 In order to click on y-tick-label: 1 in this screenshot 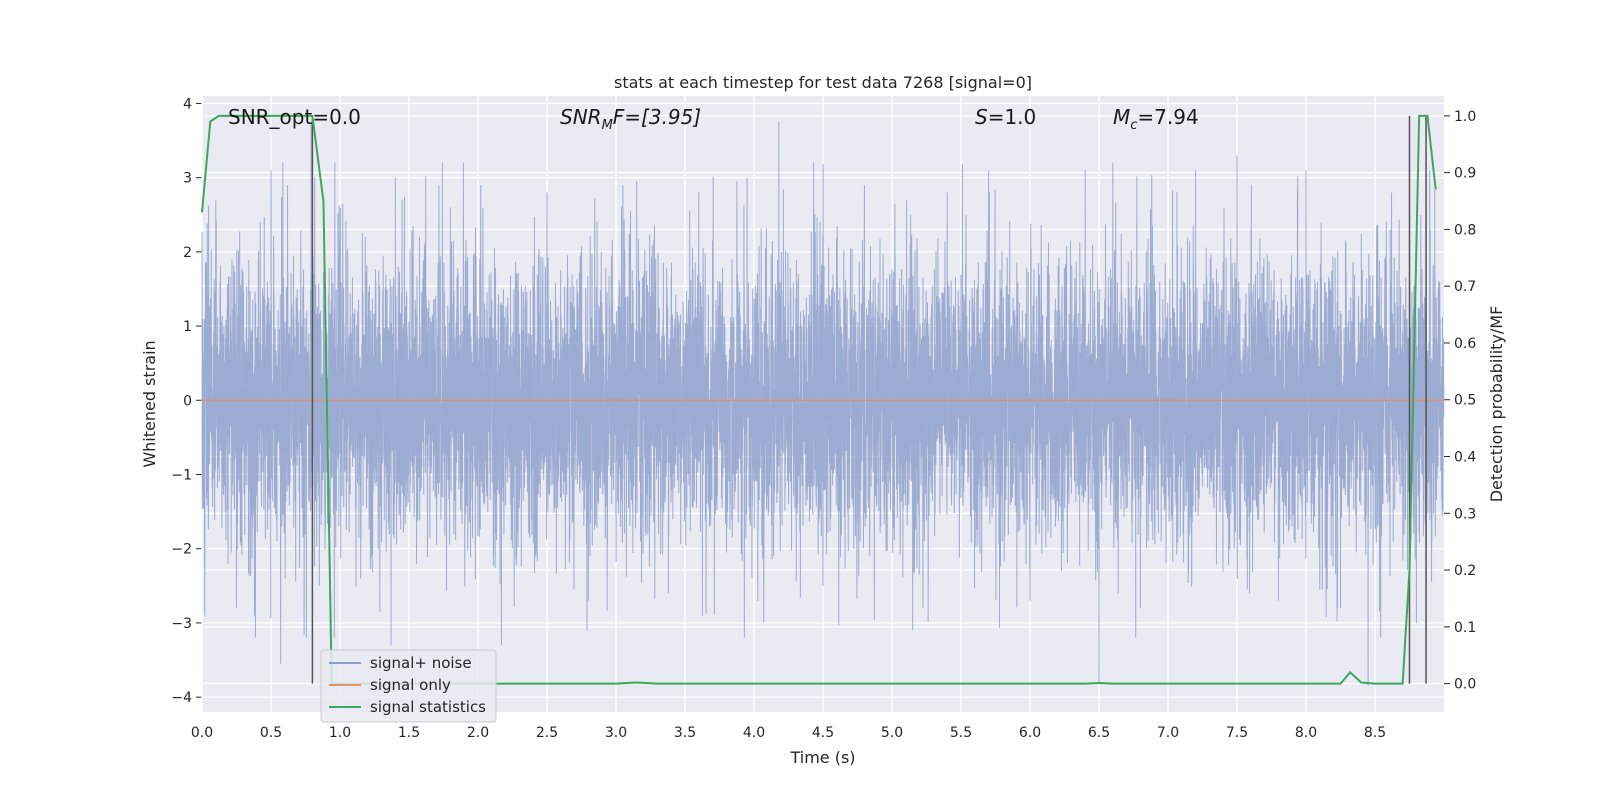, I will do `click(187, 327)`.